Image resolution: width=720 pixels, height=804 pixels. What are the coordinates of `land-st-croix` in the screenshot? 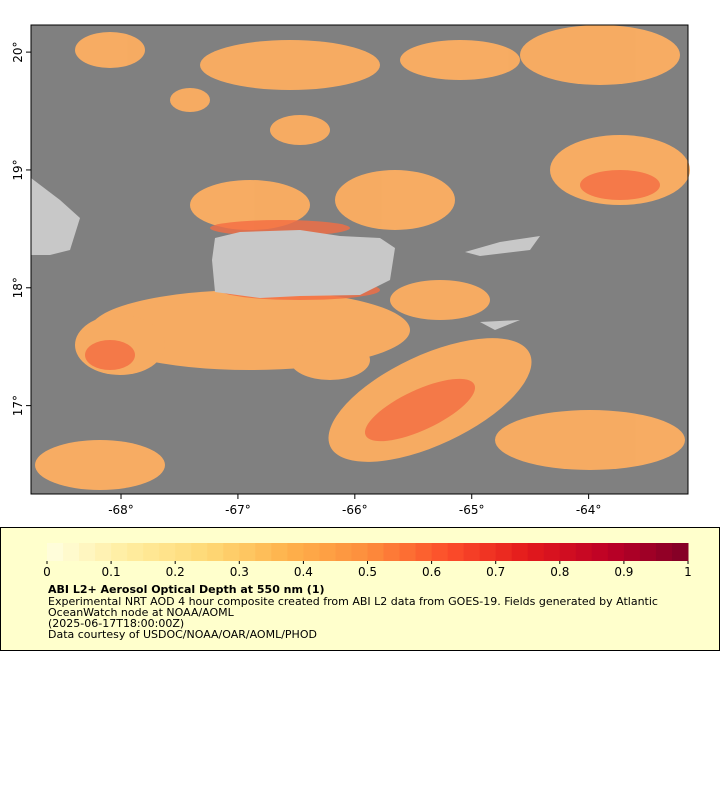 It's located at (500, 325).